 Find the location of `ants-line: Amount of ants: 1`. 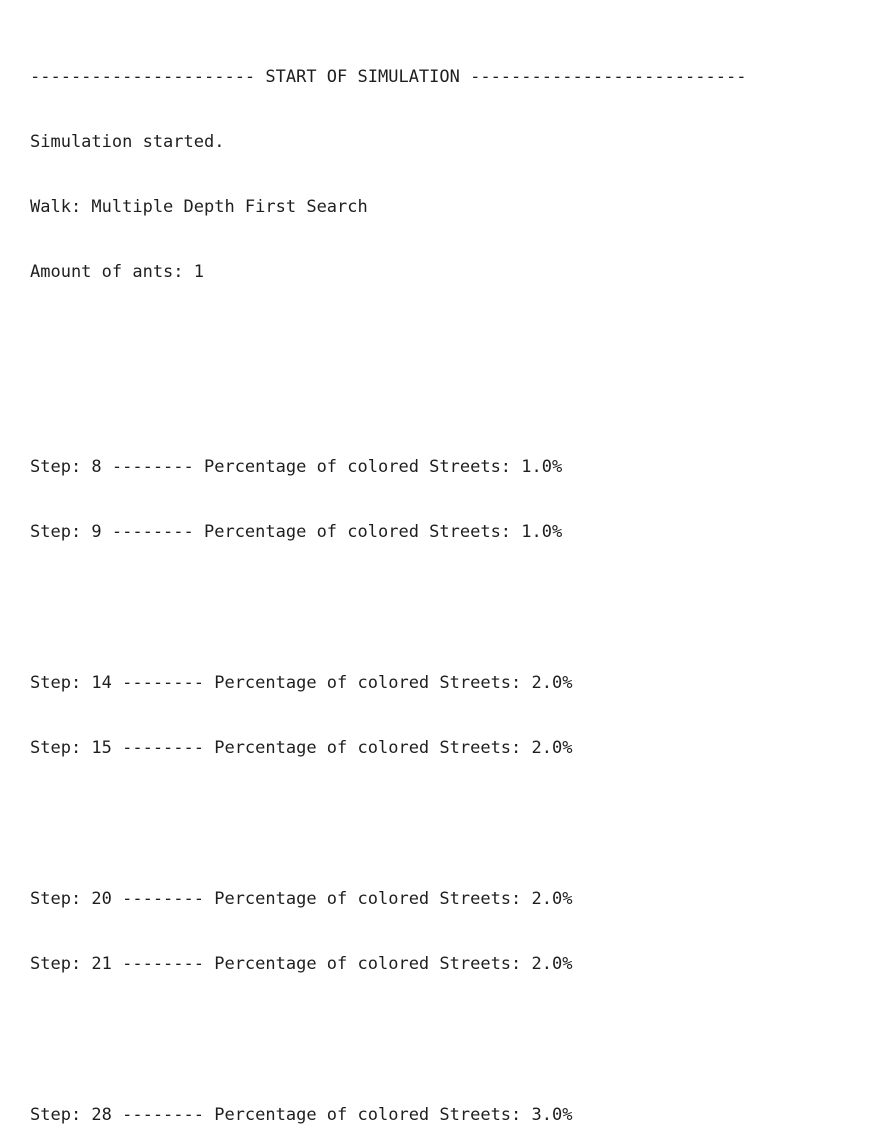

ants-line: Amount of ants: 1 is located at coordinates (117, 272).